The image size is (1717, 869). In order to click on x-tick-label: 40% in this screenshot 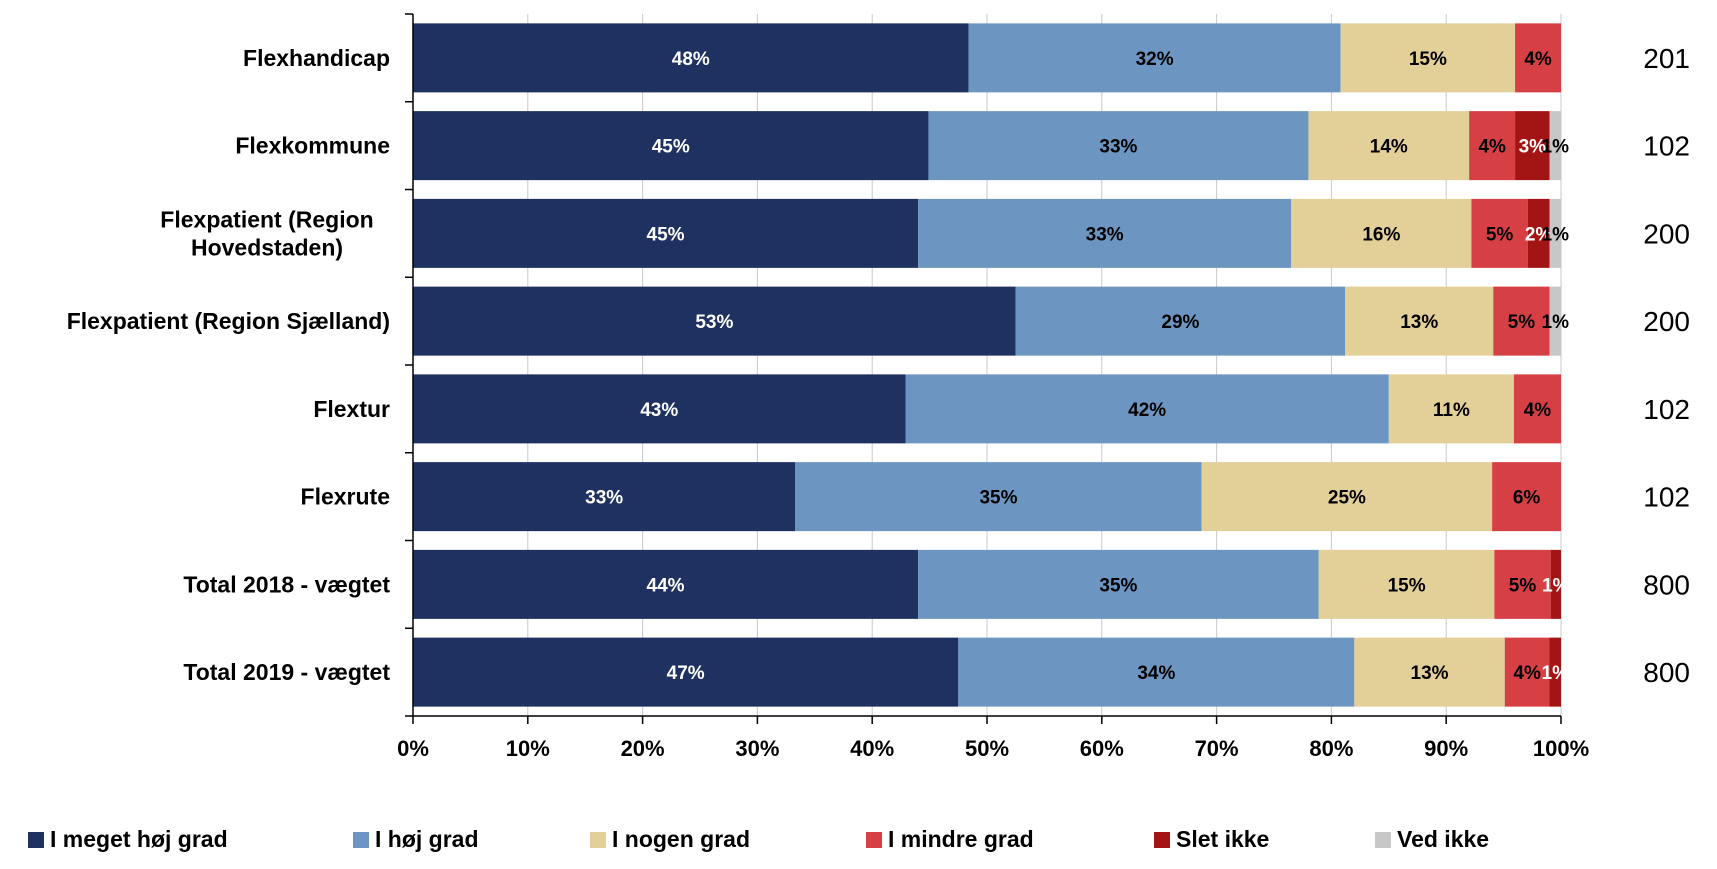, I will do `click(872, 748)`.